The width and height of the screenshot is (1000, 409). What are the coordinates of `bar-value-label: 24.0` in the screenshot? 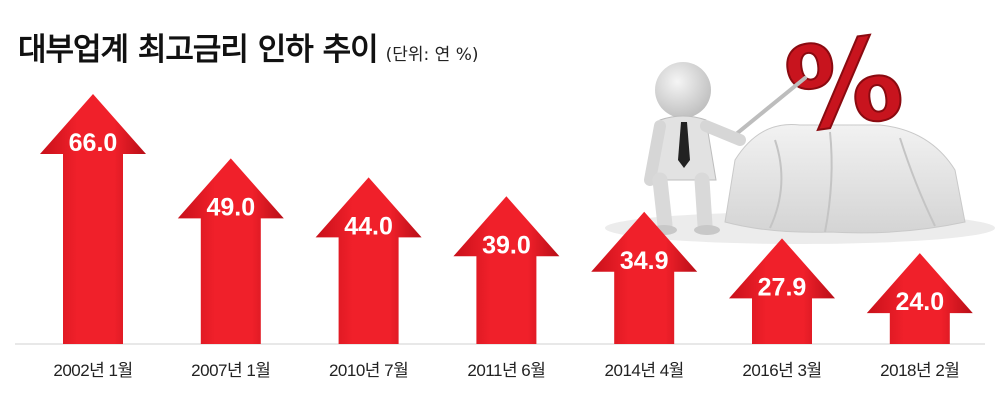 It's located at (919, 302).